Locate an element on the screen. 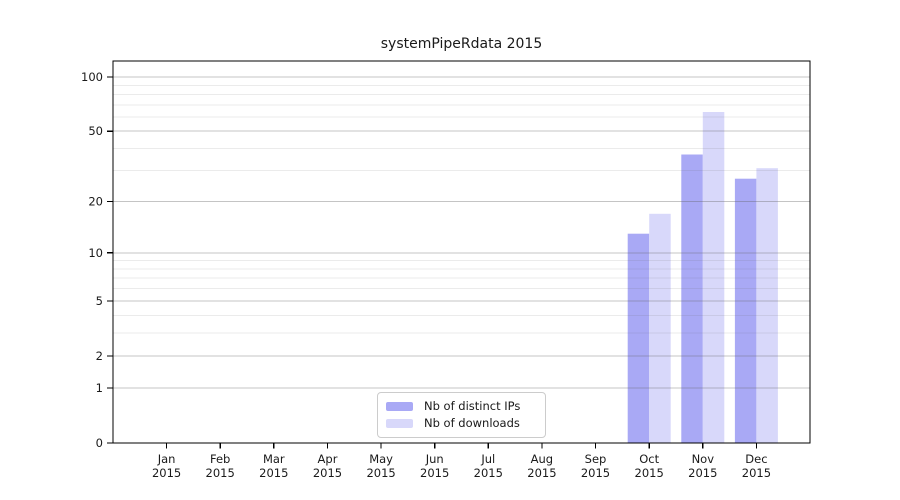 The height and width of the screenshot is (500, 900). y-tick-label-5: 5 is located at coordinates (99, 301).